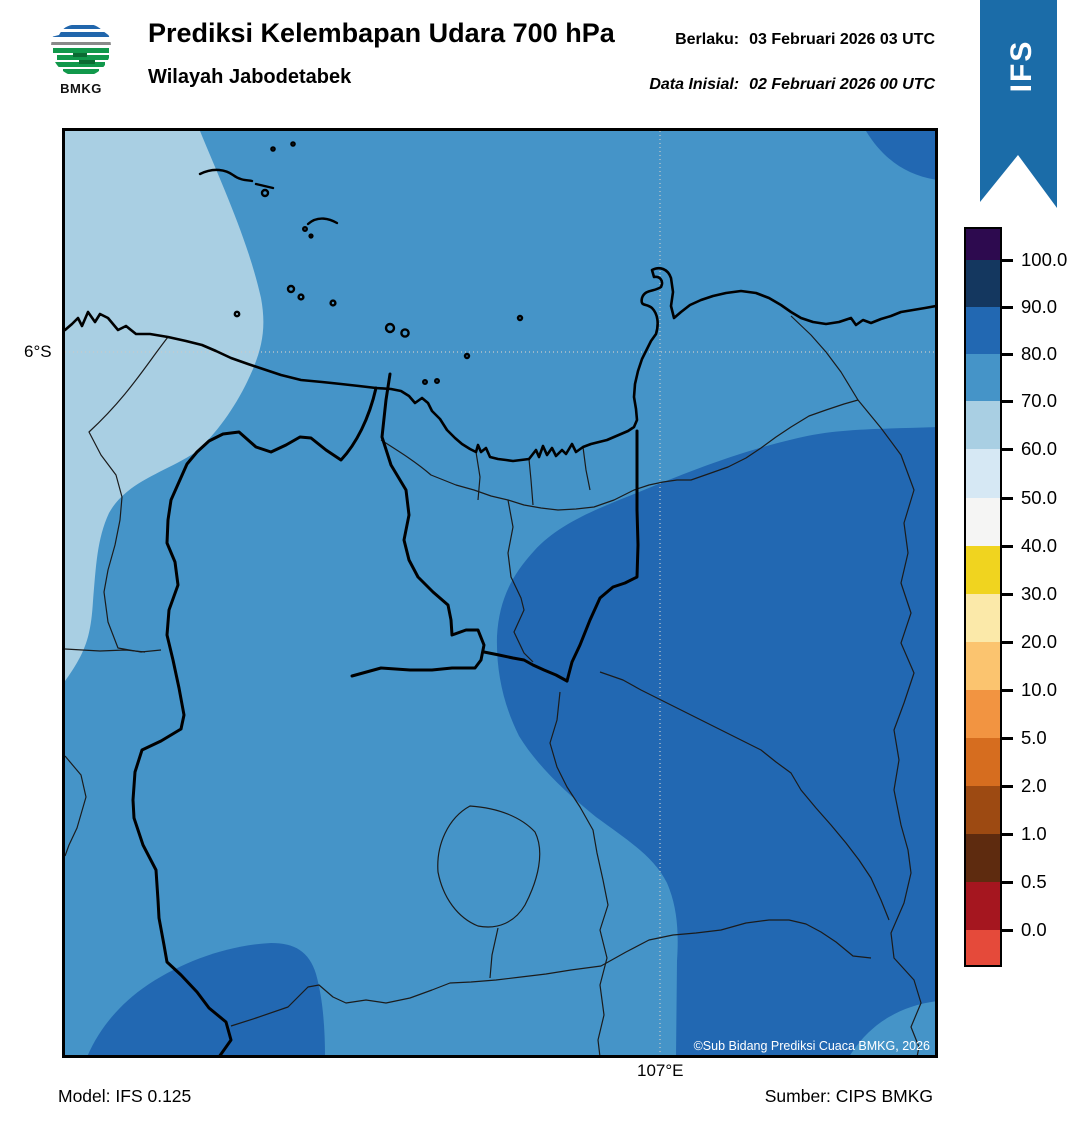 This screenshot has height=1128, width=1081. I want to click on colorbar-tick-label: 90.0, so click(1039, 306).